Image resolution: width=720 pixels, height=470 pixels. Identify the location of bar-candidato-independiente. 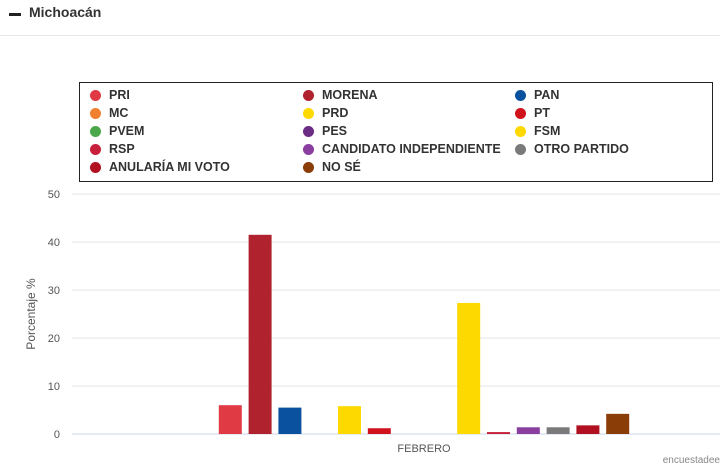
(528, 430).